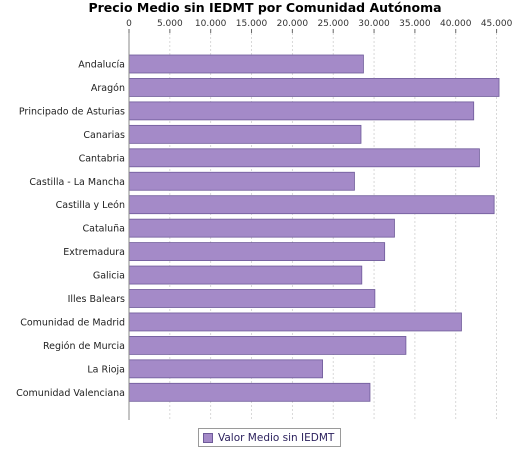  I want to click on category-label: Castilla y León, so click(90, 205).